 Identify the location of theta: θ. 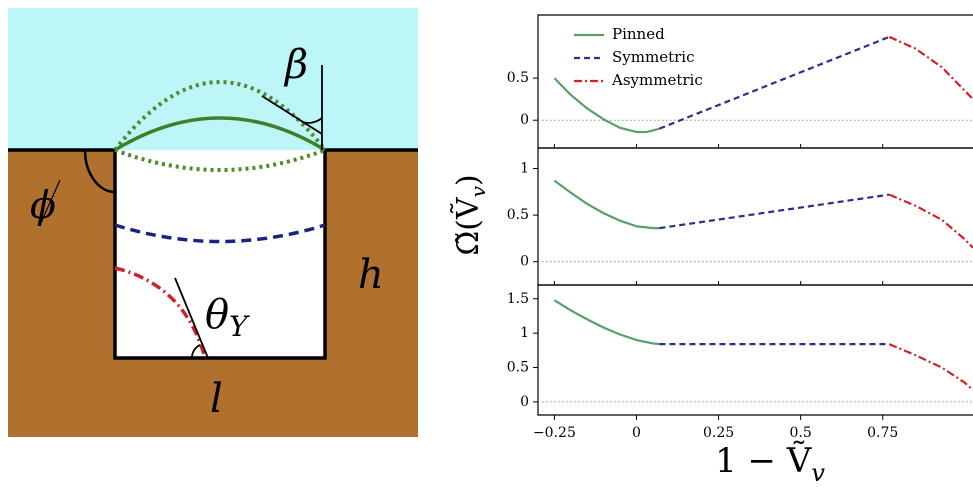
(217, 315).